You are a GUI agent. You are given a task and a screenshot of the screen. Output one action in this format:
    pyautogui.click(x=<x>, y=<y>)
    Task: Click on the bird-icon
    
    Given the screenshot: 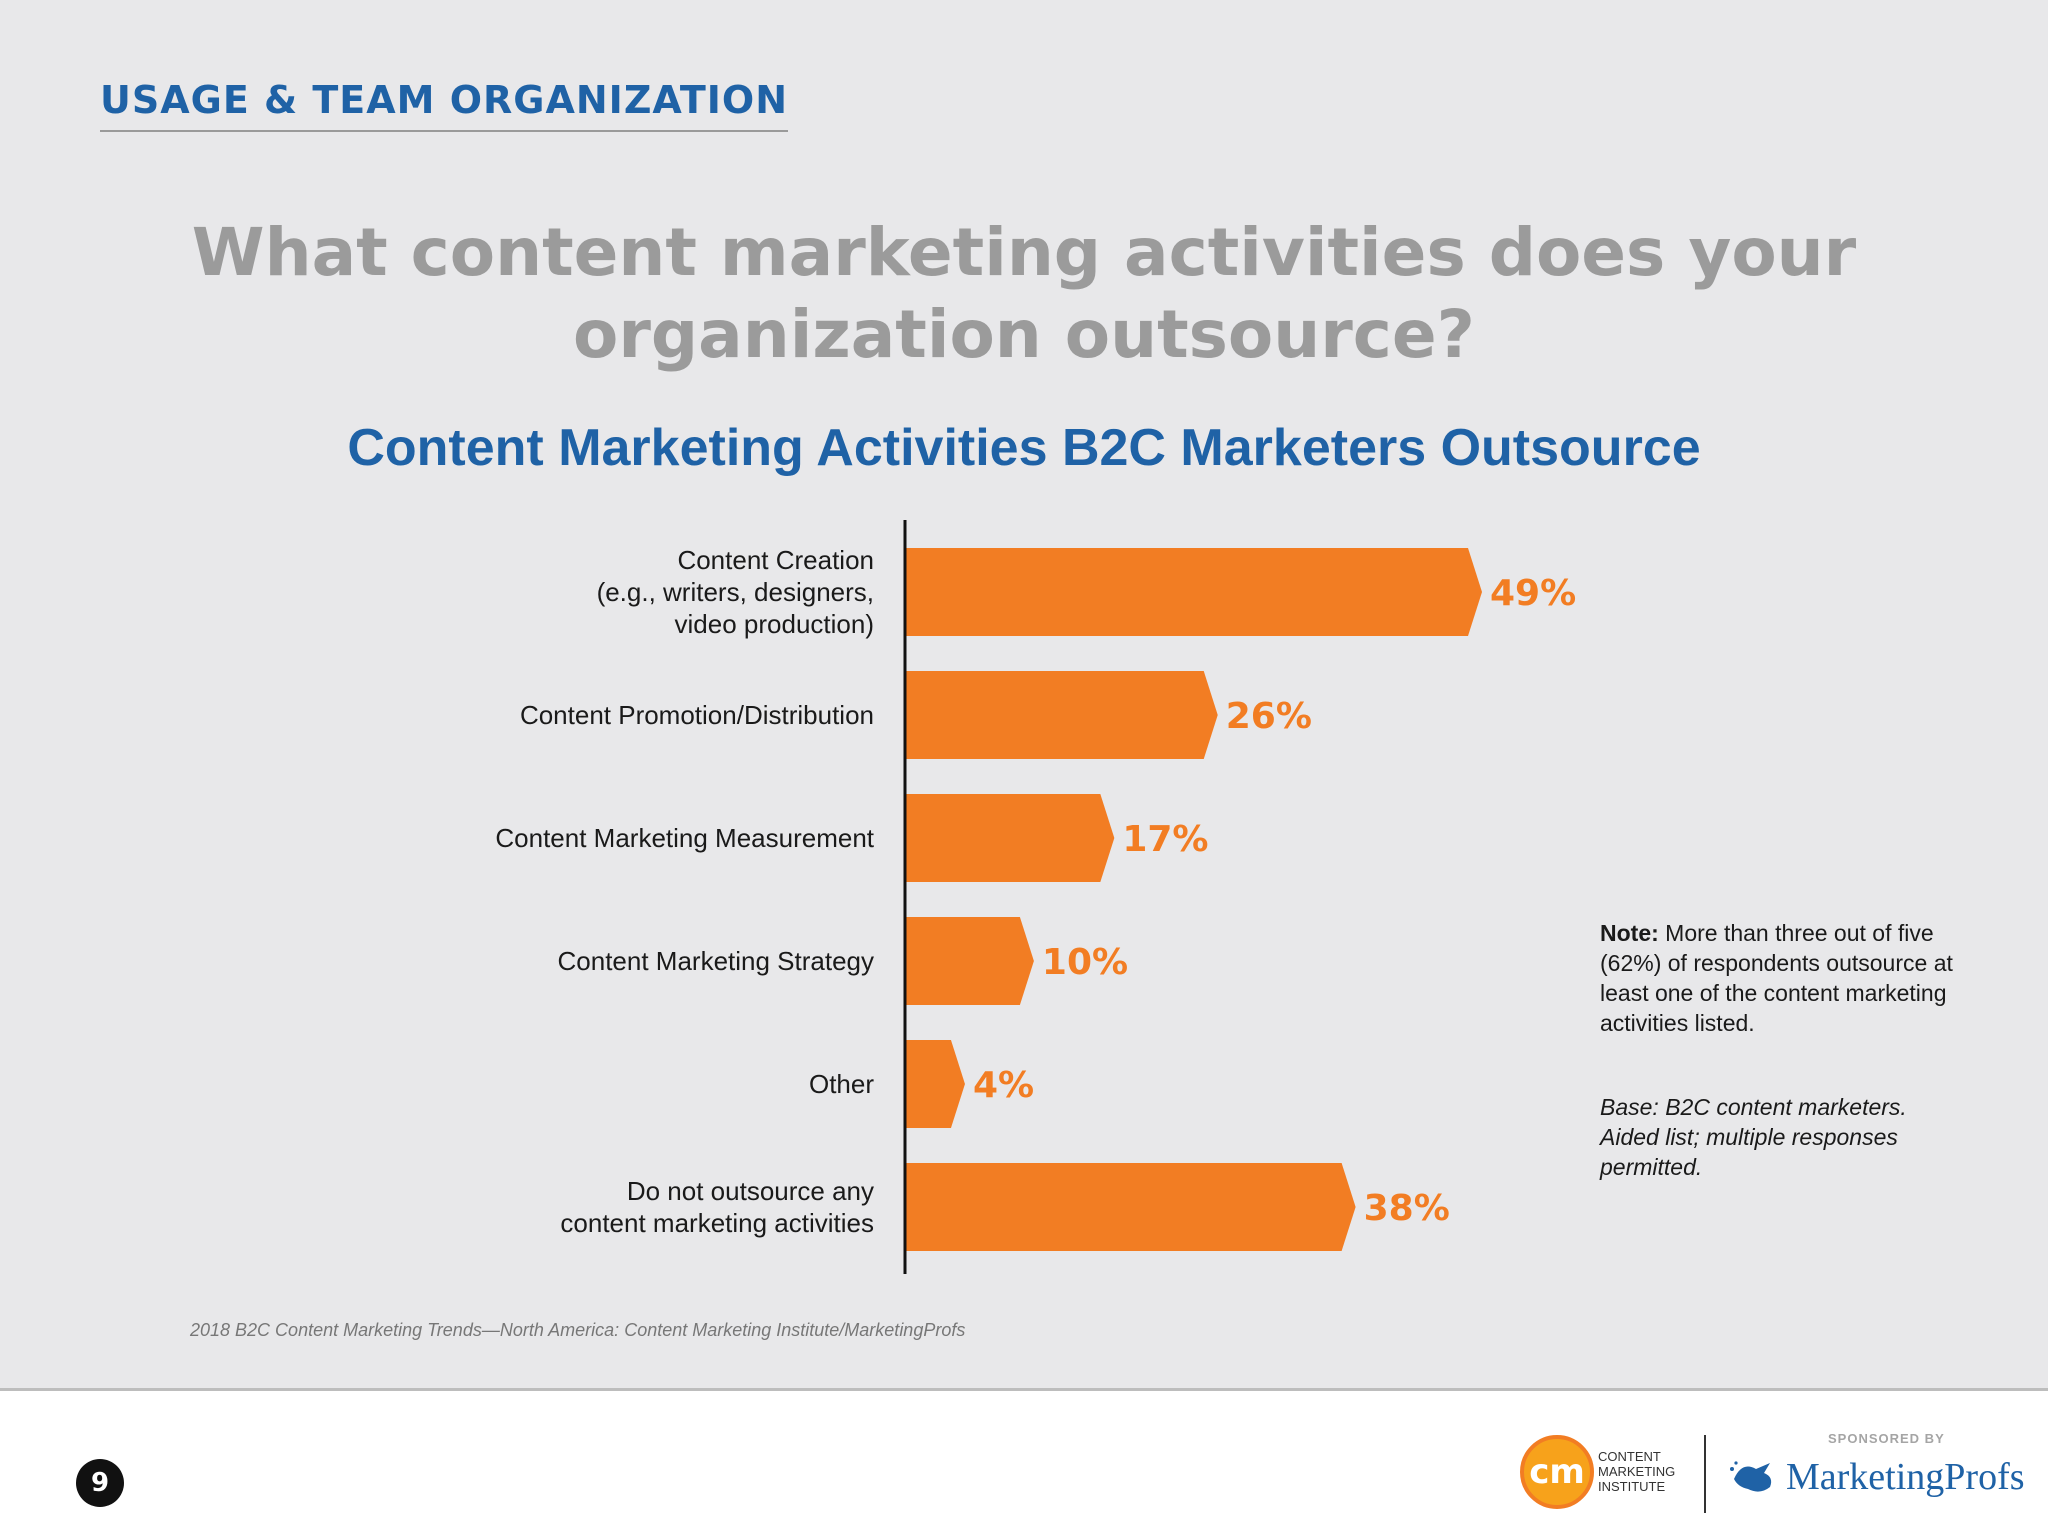 What is the action you would take?
    pyautogui.click(x=1751, y=1476)
    